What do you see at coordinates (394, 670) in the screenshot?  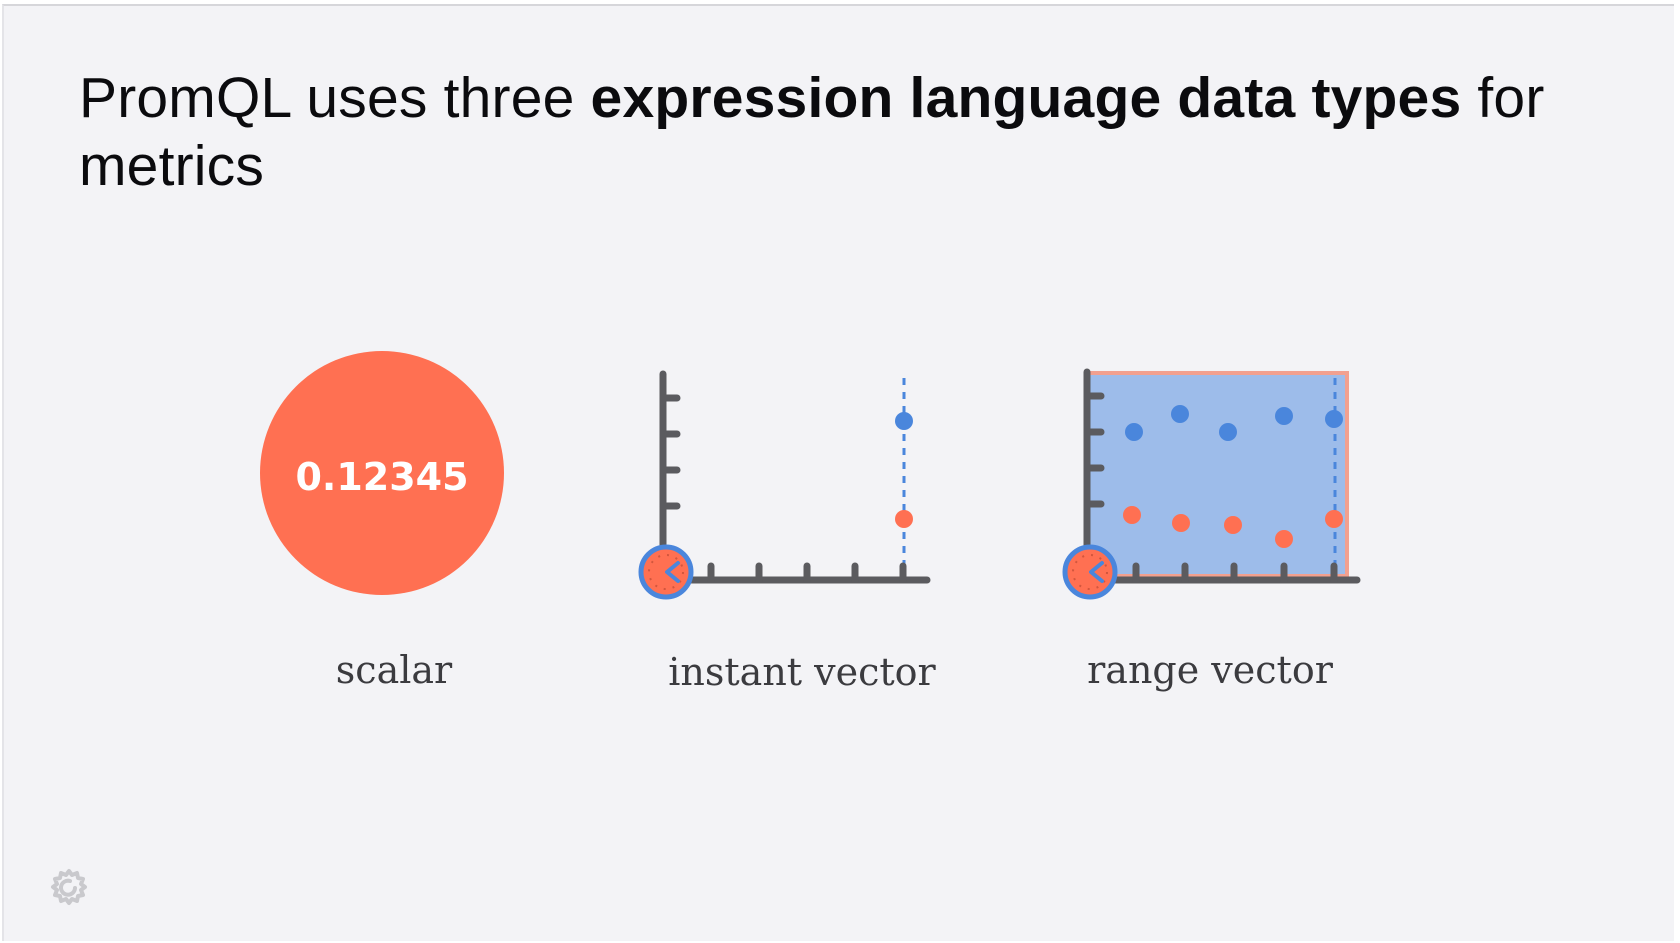 I see `scalar-caption: scalar` at bounding box center [394, 670].